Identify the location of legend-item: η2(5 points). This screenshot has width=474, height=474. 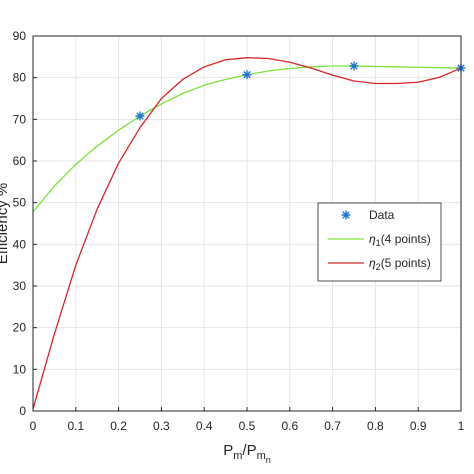
(379, 264).